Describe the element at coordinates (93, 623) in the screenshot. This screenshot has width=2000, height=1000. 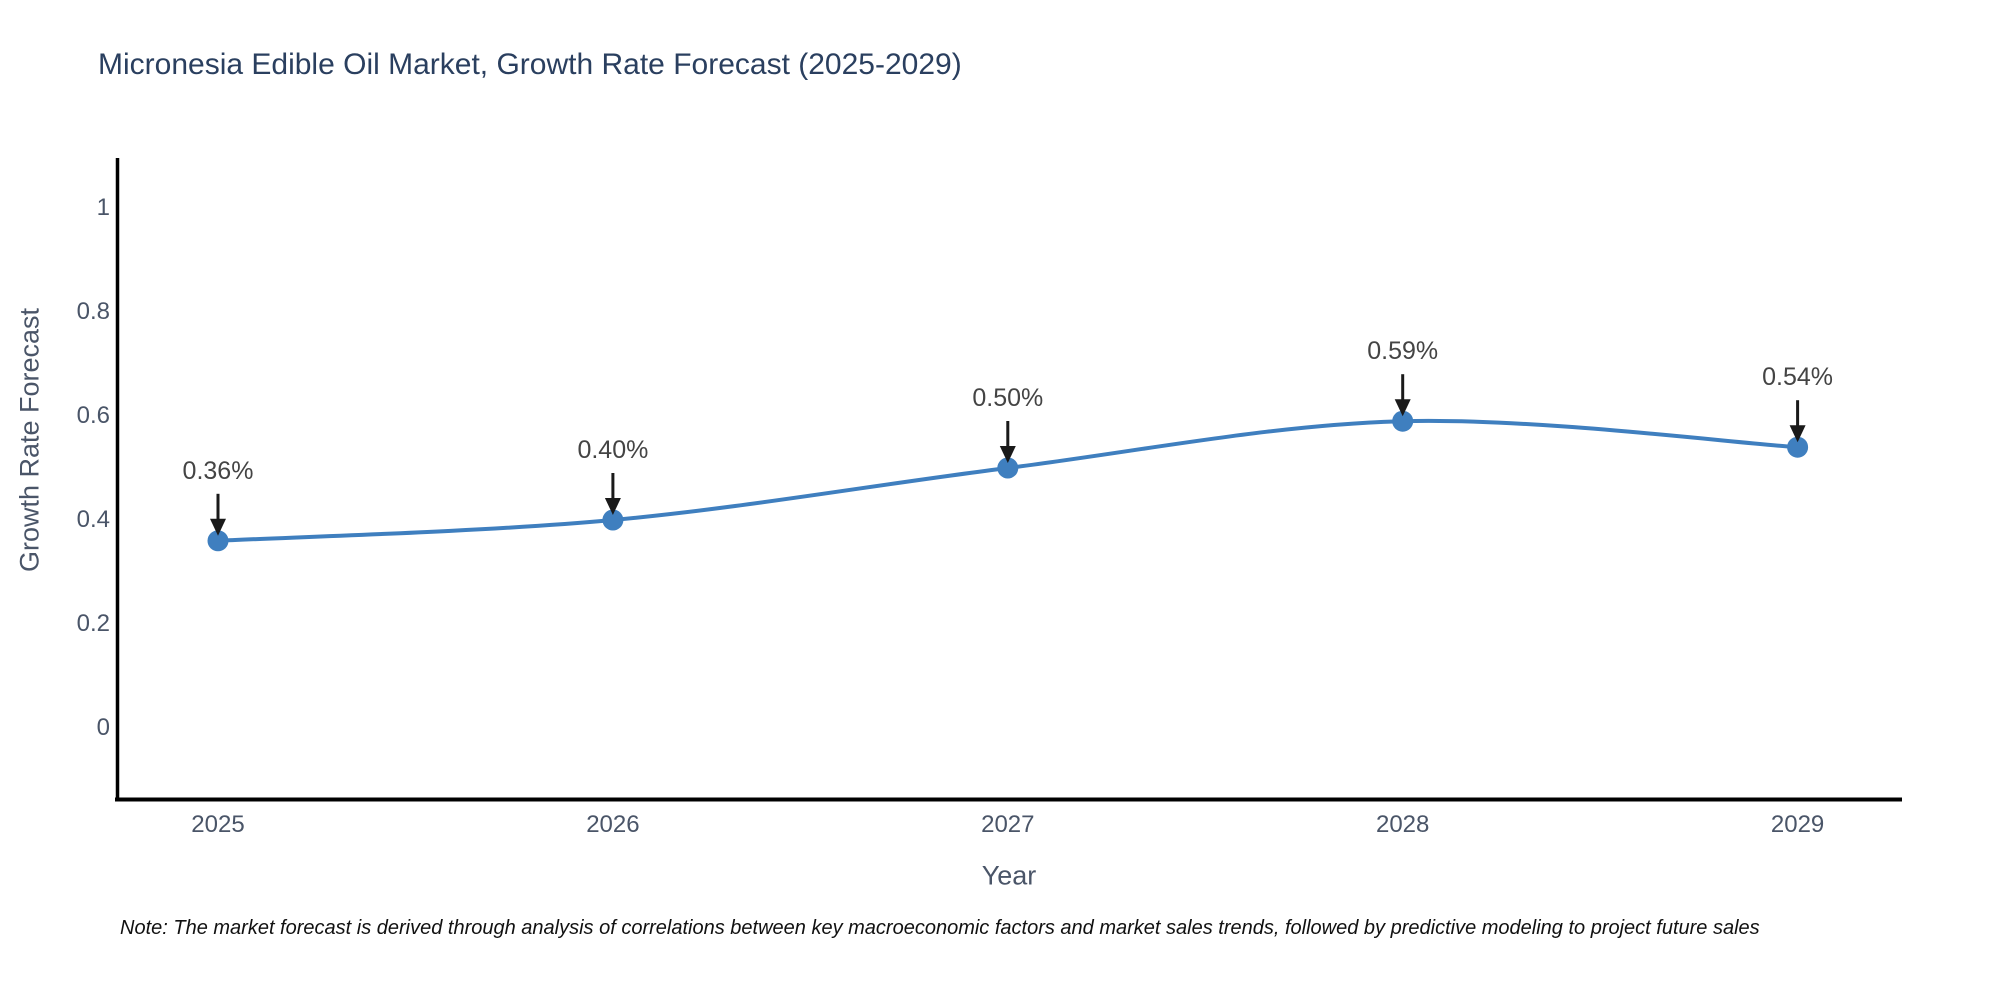
I see `y-tick-label-0.2: 0.2` at that location.